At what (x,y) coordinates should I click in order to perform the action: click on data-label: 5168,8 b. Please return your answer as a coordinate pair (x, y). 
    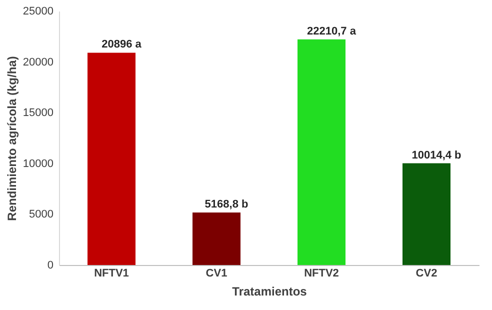
    Looking at the image, I should click on (226, 204).